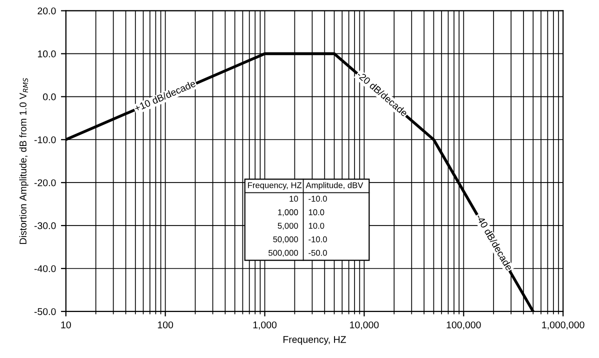 This screenshot has height=358, width=599. What do you see at coordinates (288, 212) in the screenshot?
I see `annotation: 1,000` at bounding box center [288, 212].